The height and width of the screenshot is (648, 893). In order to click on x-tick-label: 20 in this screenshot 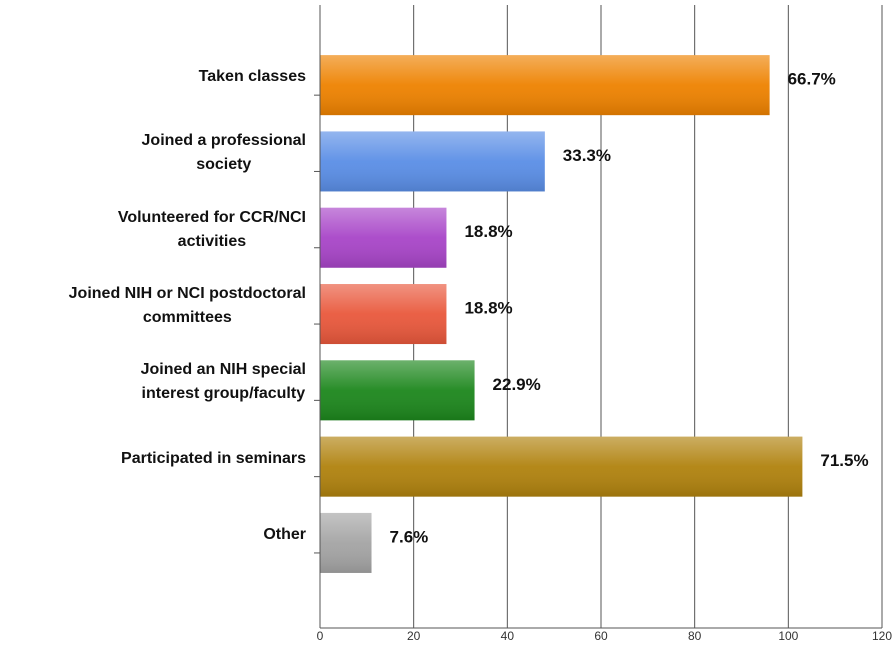, I will do `click(414, 636)`.